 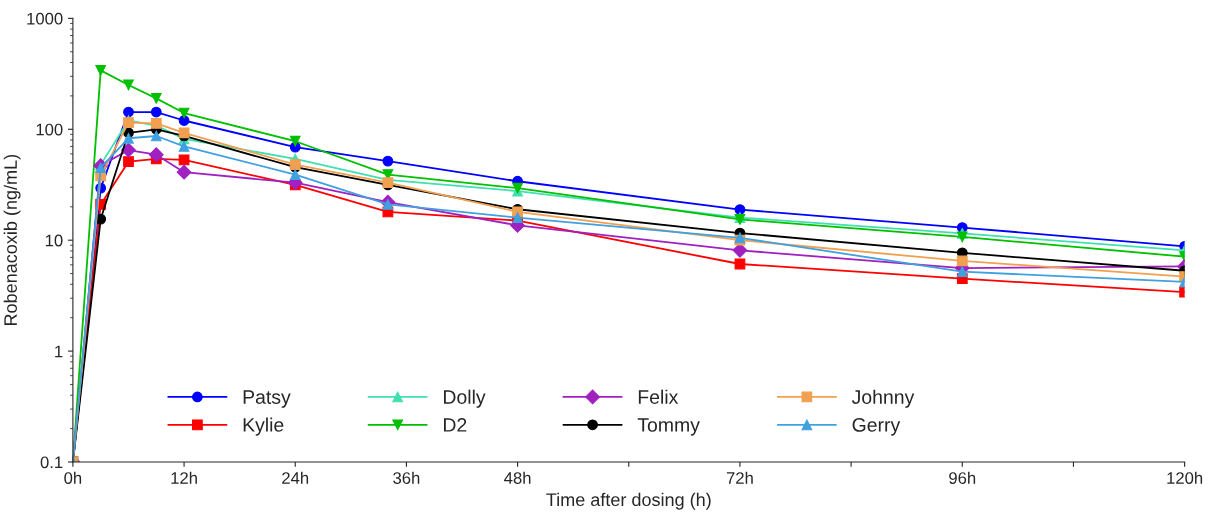 I want to click on x-tick-label: 36h, so click(x=406, y=477).